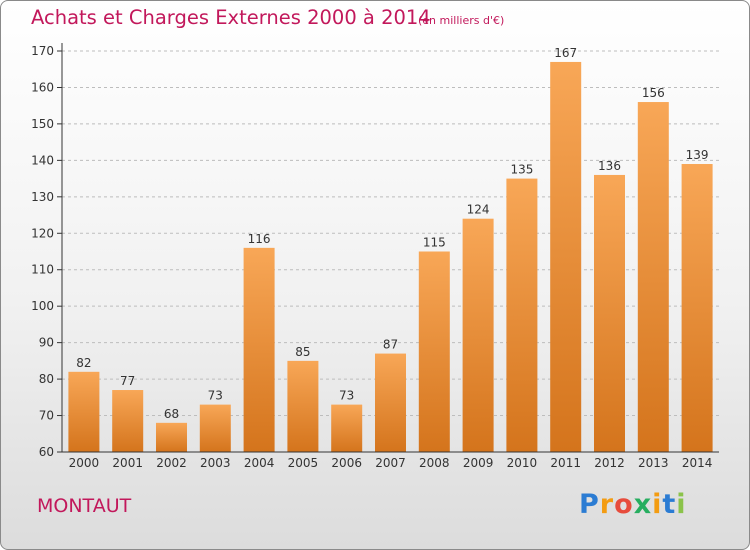 This screenshot has width=750, height=550. What do you see at coordinates (478, 210) in the screenshot?
I see `data-label: 124` at bounding box center [478, 210].